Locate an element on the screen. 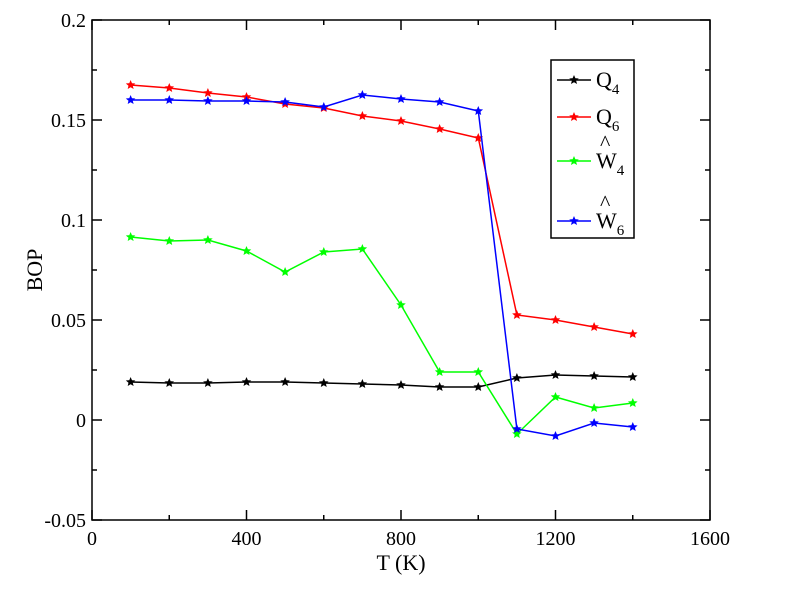 The height and width of the screenshot is (612, 792). series-1-line is located at coordinates (381, 381).